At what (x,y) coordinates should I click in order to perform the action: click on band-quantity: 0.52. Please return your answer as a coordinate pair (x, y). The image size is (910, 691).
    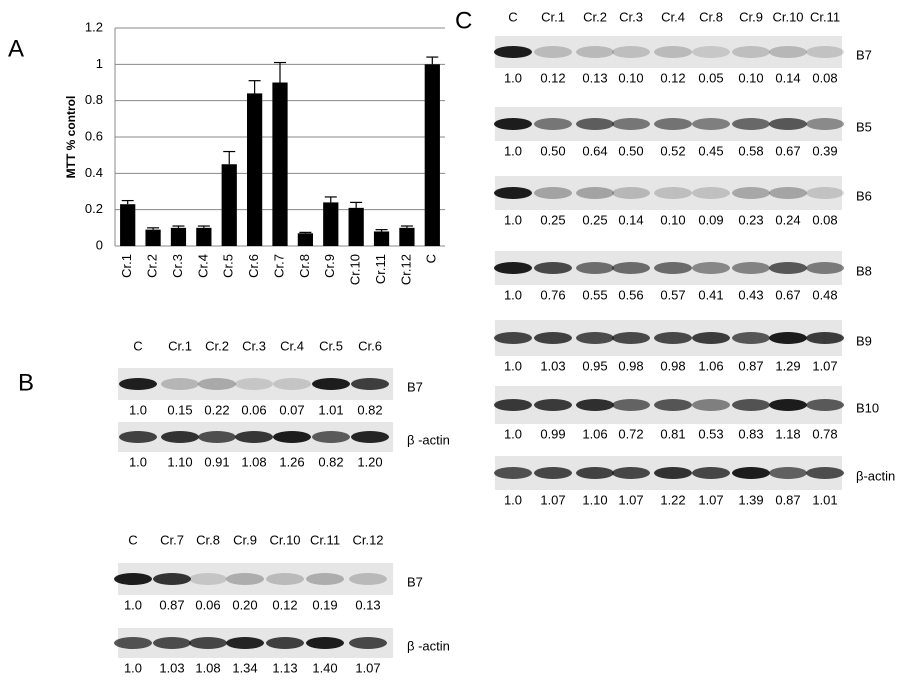
    Looking at the image, I should click on (672, 150).